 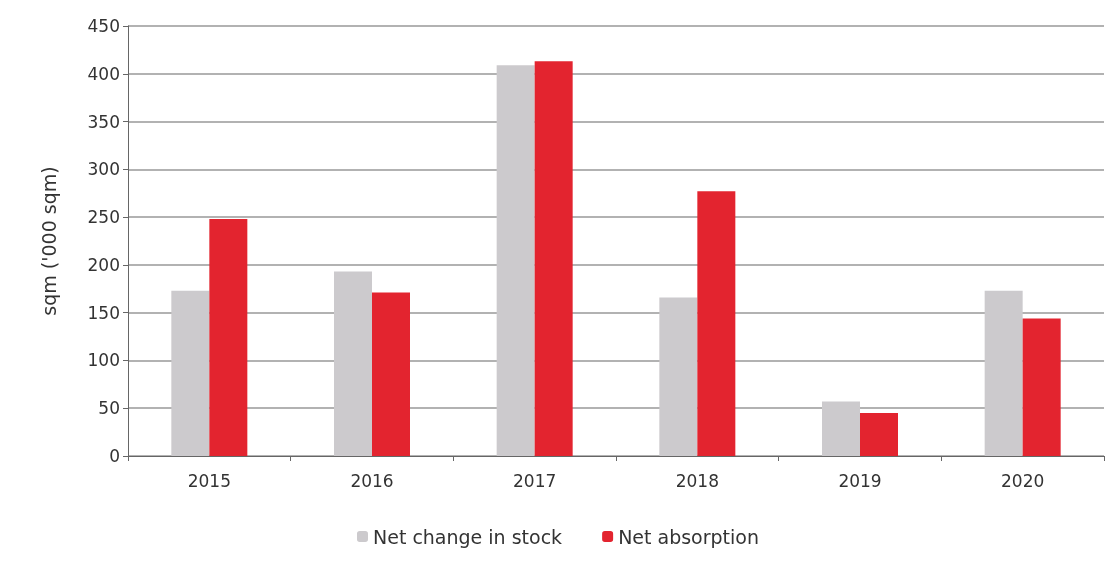 What do you see at coordinates (103, 73) in the screenshot?
I see `y-tick-label: 400` at bounding box center [103, 73].